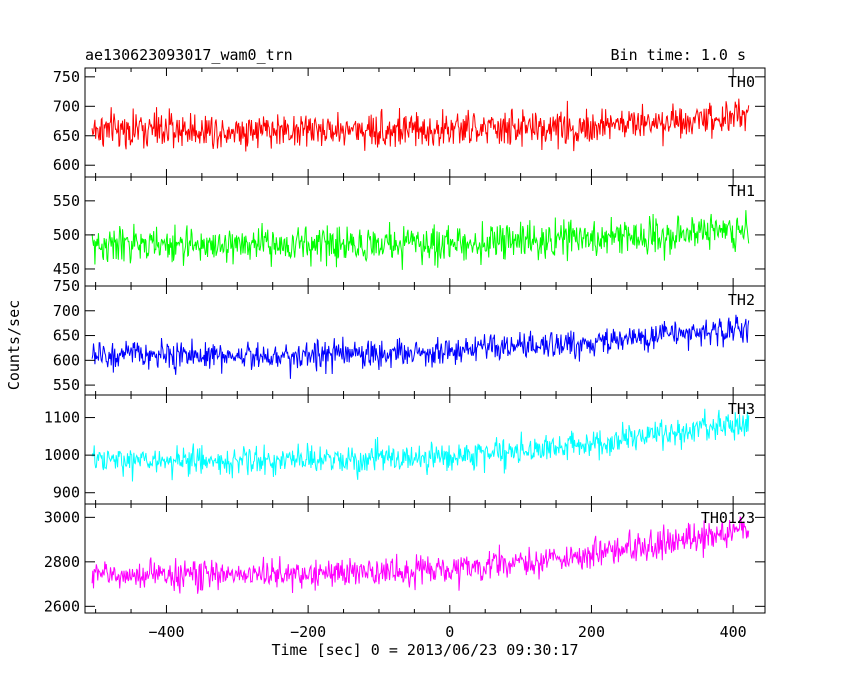  Describe the element at coordinates (62, 418) in the screenshot. I see `y-tick-label: 1100` at that location.